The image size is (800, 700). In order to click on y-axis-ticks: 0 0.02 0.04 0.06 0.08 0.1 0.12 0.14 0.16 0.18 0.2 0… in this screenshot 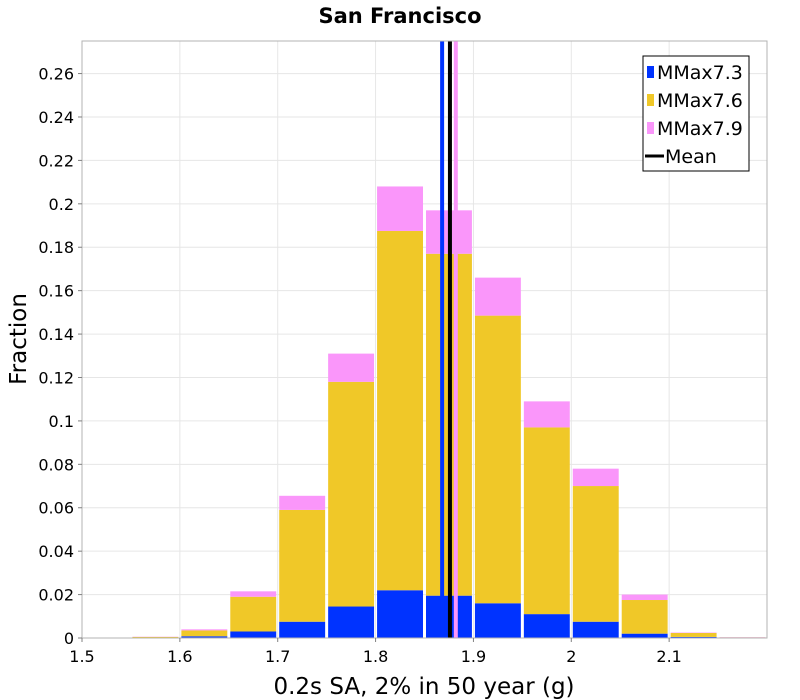, I will do `click(60, 356)`.